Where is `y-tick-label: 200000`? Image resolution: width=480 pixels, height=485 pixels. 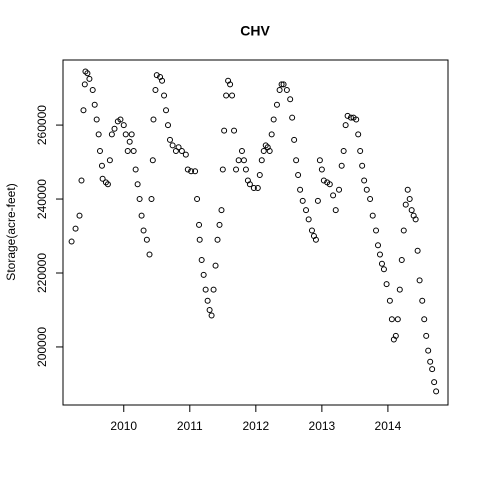 y-tick-label: 200000 is located at coordinates (42, 347).